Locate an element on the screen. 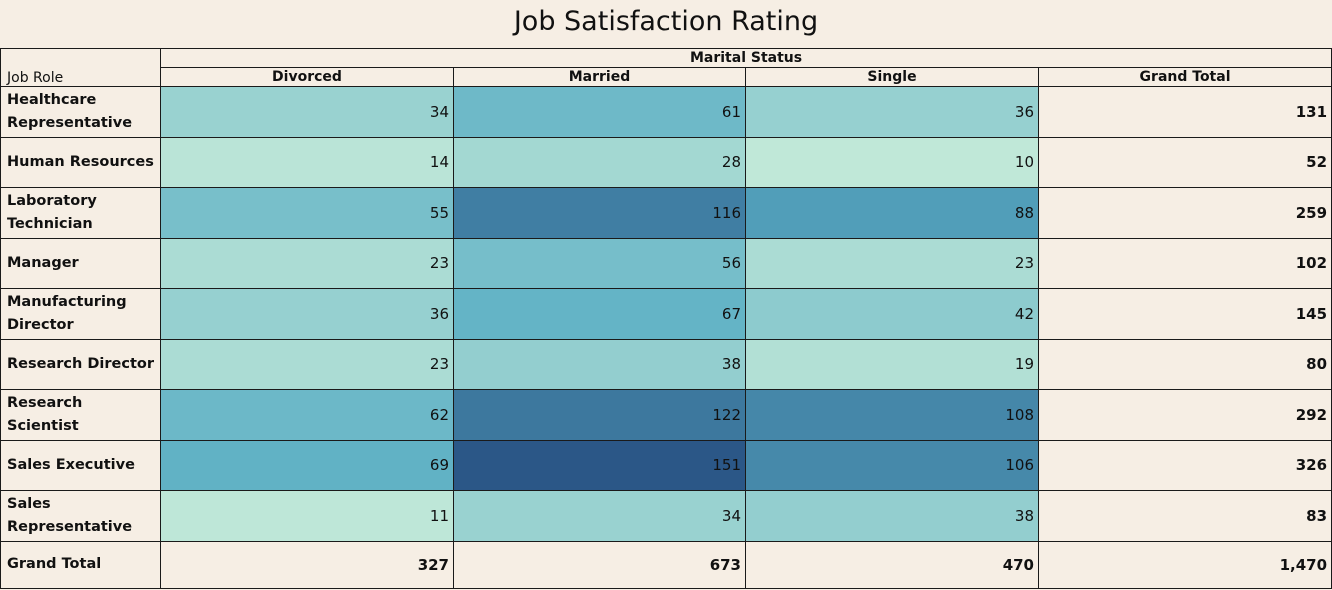 The width and height of the screenshot is (1332, 590). column-header-divorced: Divorced is located at coordinates (307, 77).